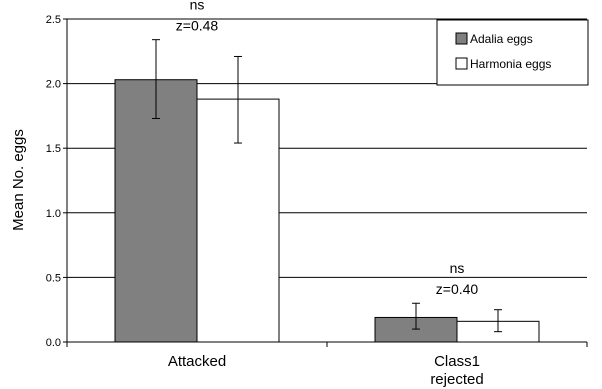  I want to click on y-tick-label: 1.0, so click(53, 214).